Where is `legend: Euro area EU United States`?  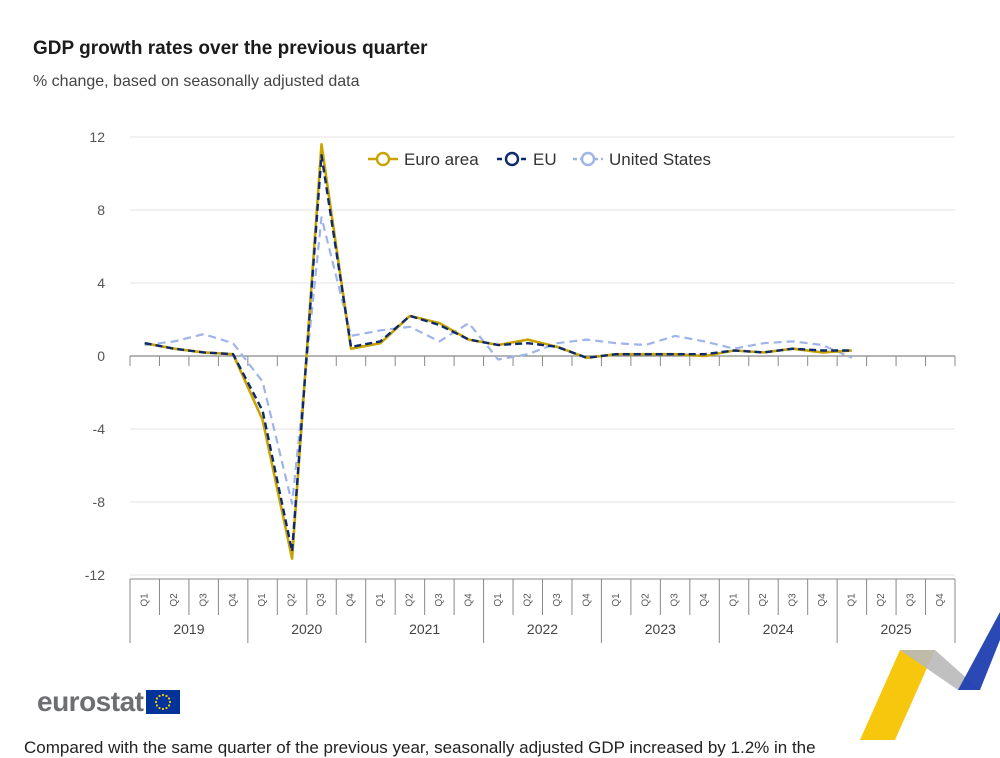
legend: Euro area EU United States is located at coordinates (539, 159).